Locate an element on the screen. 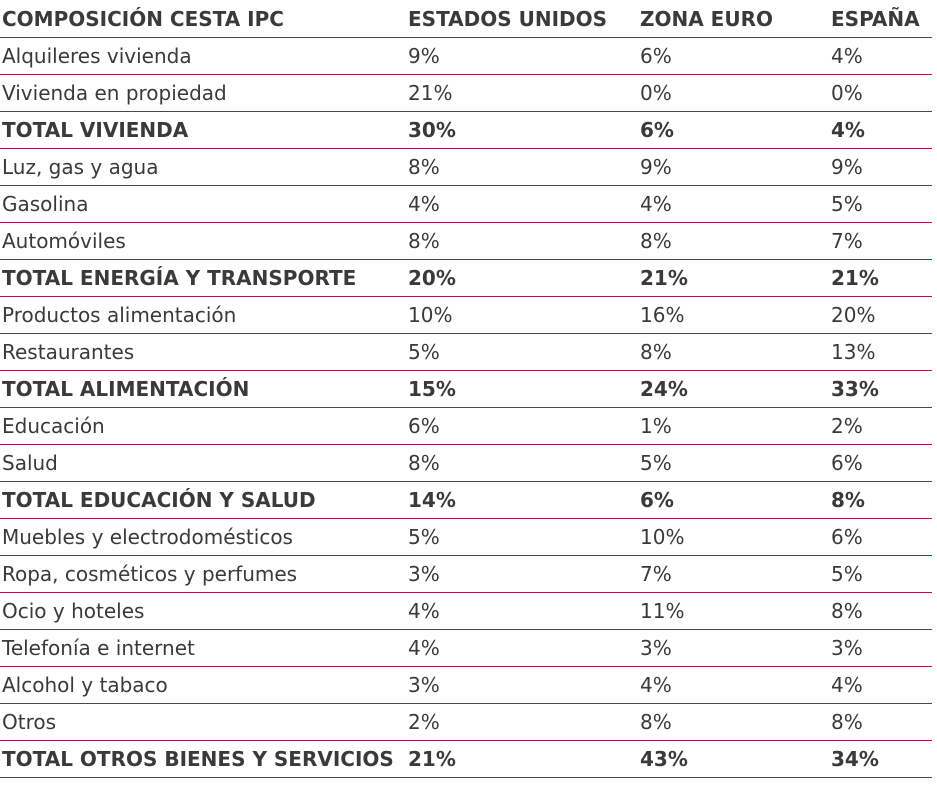 This screenshot has width=937, height=787. value-espana: 13% is located at coordinates (880, 352).